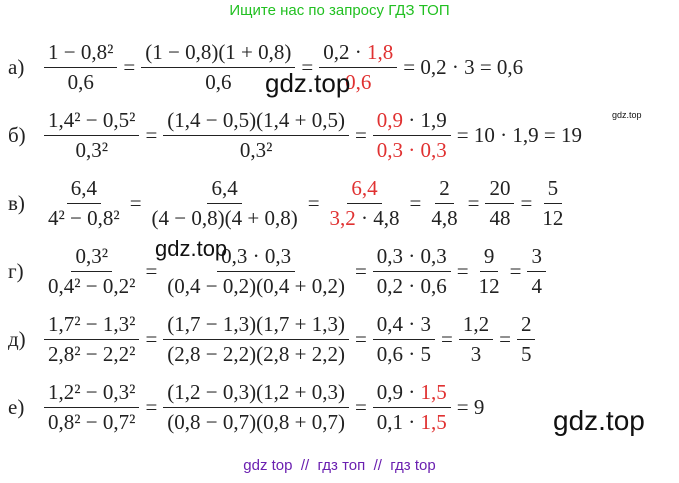 This screenshot has width=679, height=483. I want to click on denominator: 3, so click(476, 353).